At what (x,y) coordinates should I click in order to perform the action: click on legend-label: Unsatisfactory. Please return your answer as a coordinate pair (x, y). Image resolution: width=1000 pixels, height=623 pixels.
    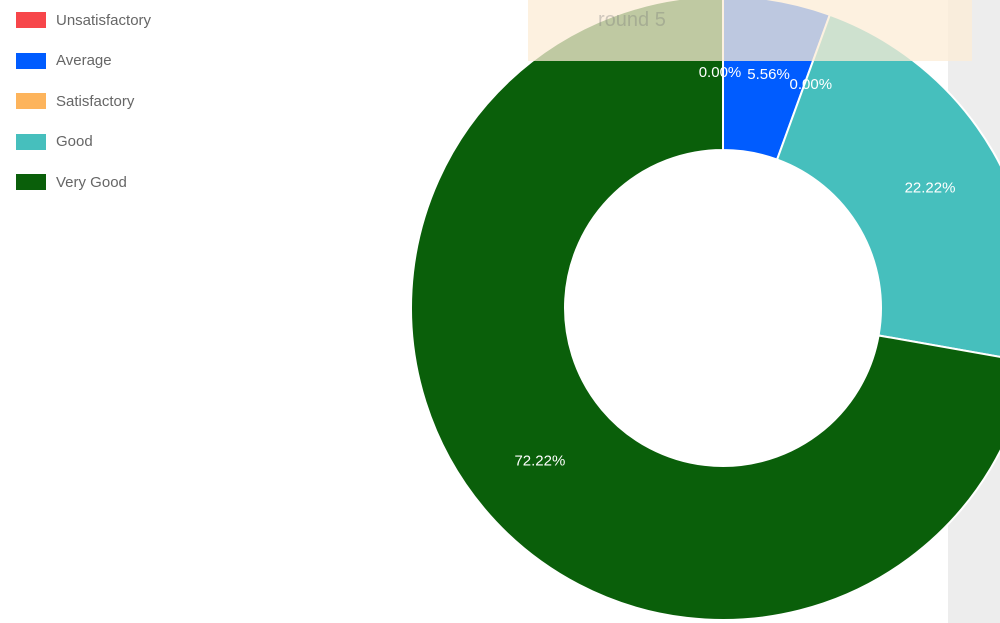
    Looking at the image, I should click on (104, 20).